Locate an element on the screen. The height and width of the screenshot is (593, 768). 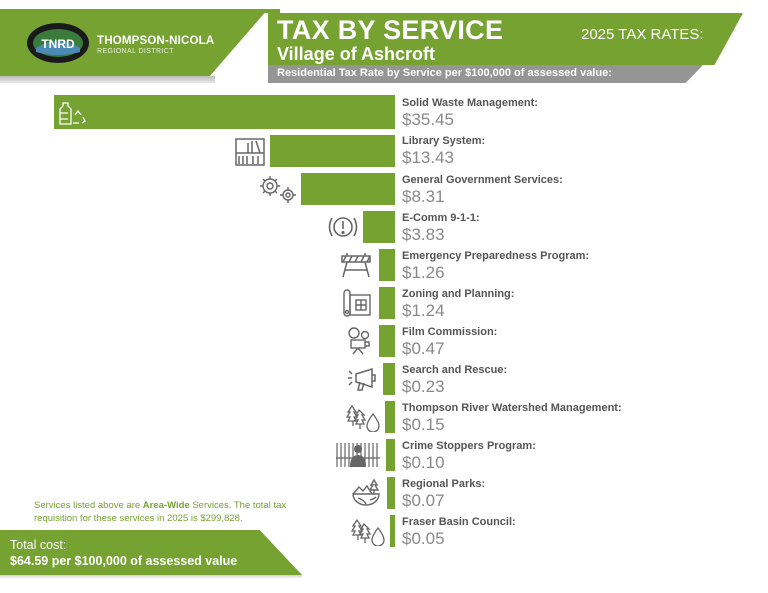
bar-search-rescue is located at coordinates (389, 379).